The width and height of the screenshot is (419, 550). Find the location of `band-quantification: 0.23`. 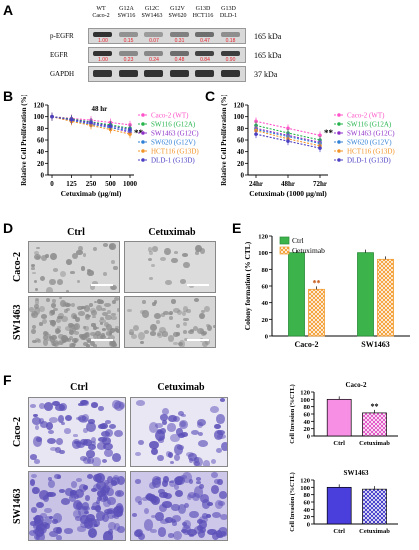

band-quantification: 0.23 is located at coordinates (128, 60).